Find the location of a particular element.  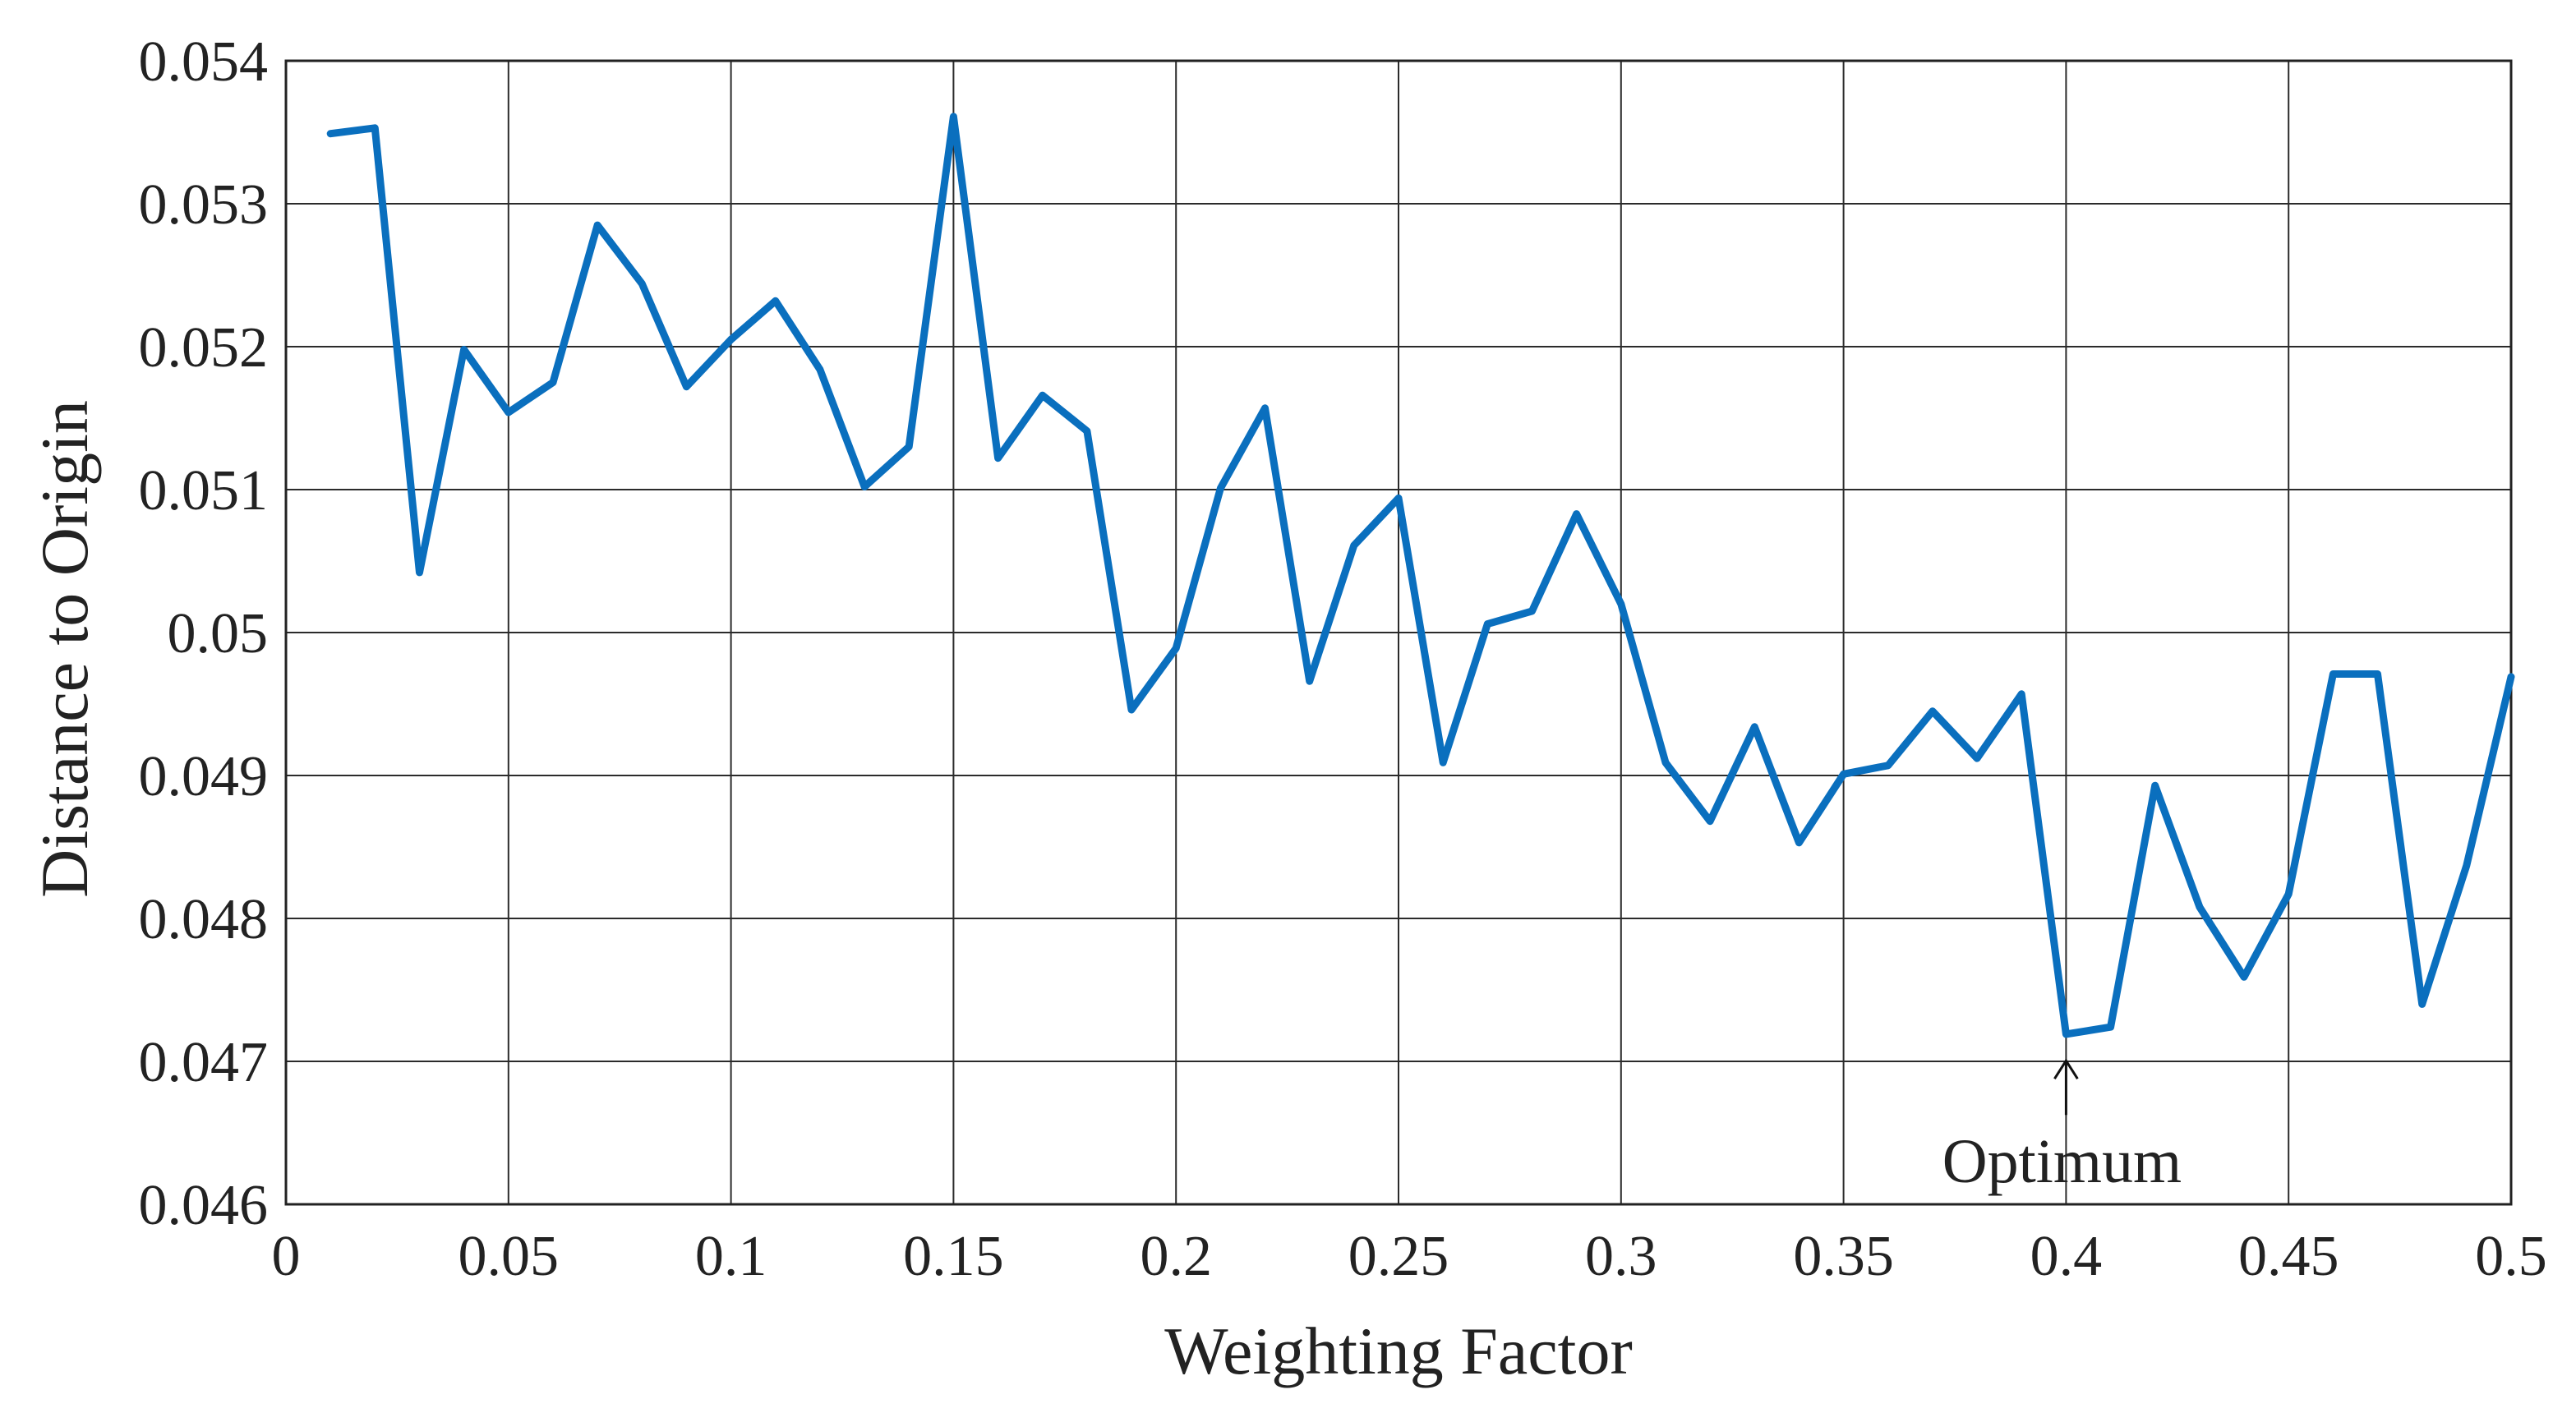

x-tick-label: 0.1 is located at coordinates (731, 1256).